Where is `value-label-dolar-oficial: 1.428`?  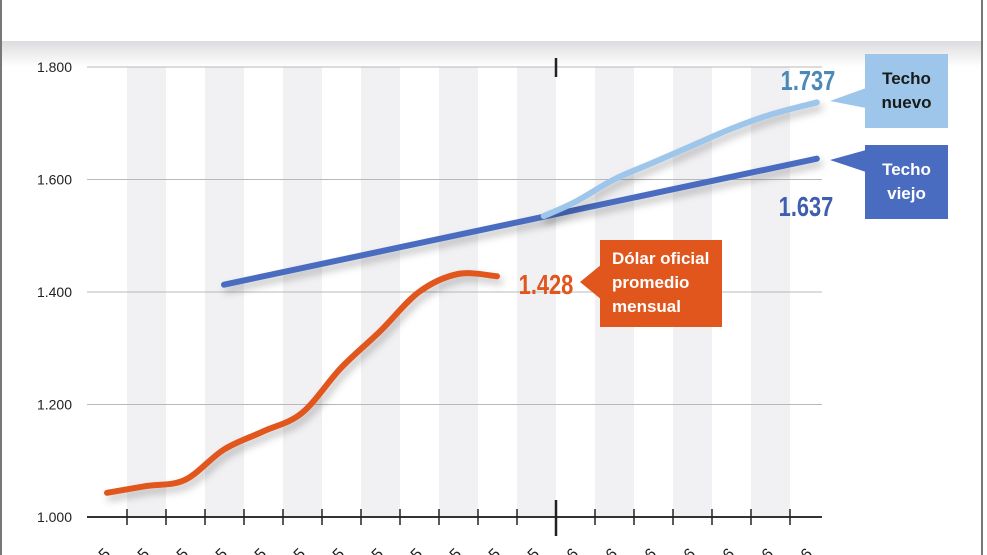 value-label-dolar-oficial: 1.428 is located at coordinates (546, 284).